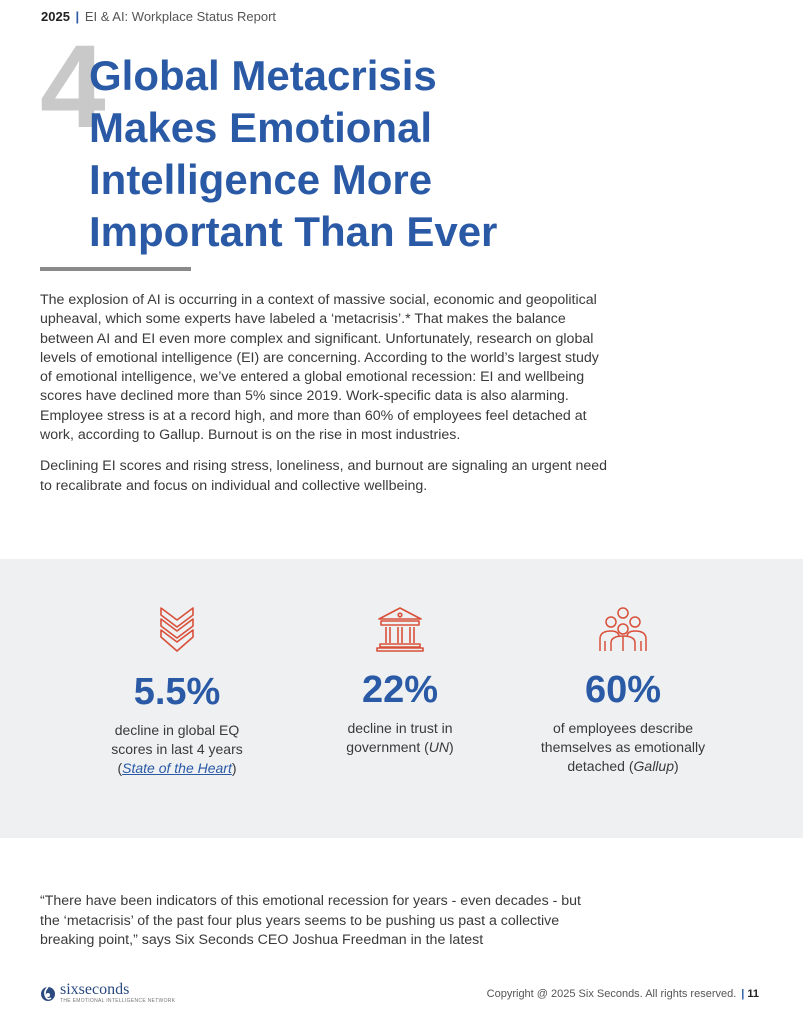 The height and width of the screenshot is (1024, 803). Describe the element at coordinates (439, 747) in the screenshot. I see `stat-source: UN` at that location.